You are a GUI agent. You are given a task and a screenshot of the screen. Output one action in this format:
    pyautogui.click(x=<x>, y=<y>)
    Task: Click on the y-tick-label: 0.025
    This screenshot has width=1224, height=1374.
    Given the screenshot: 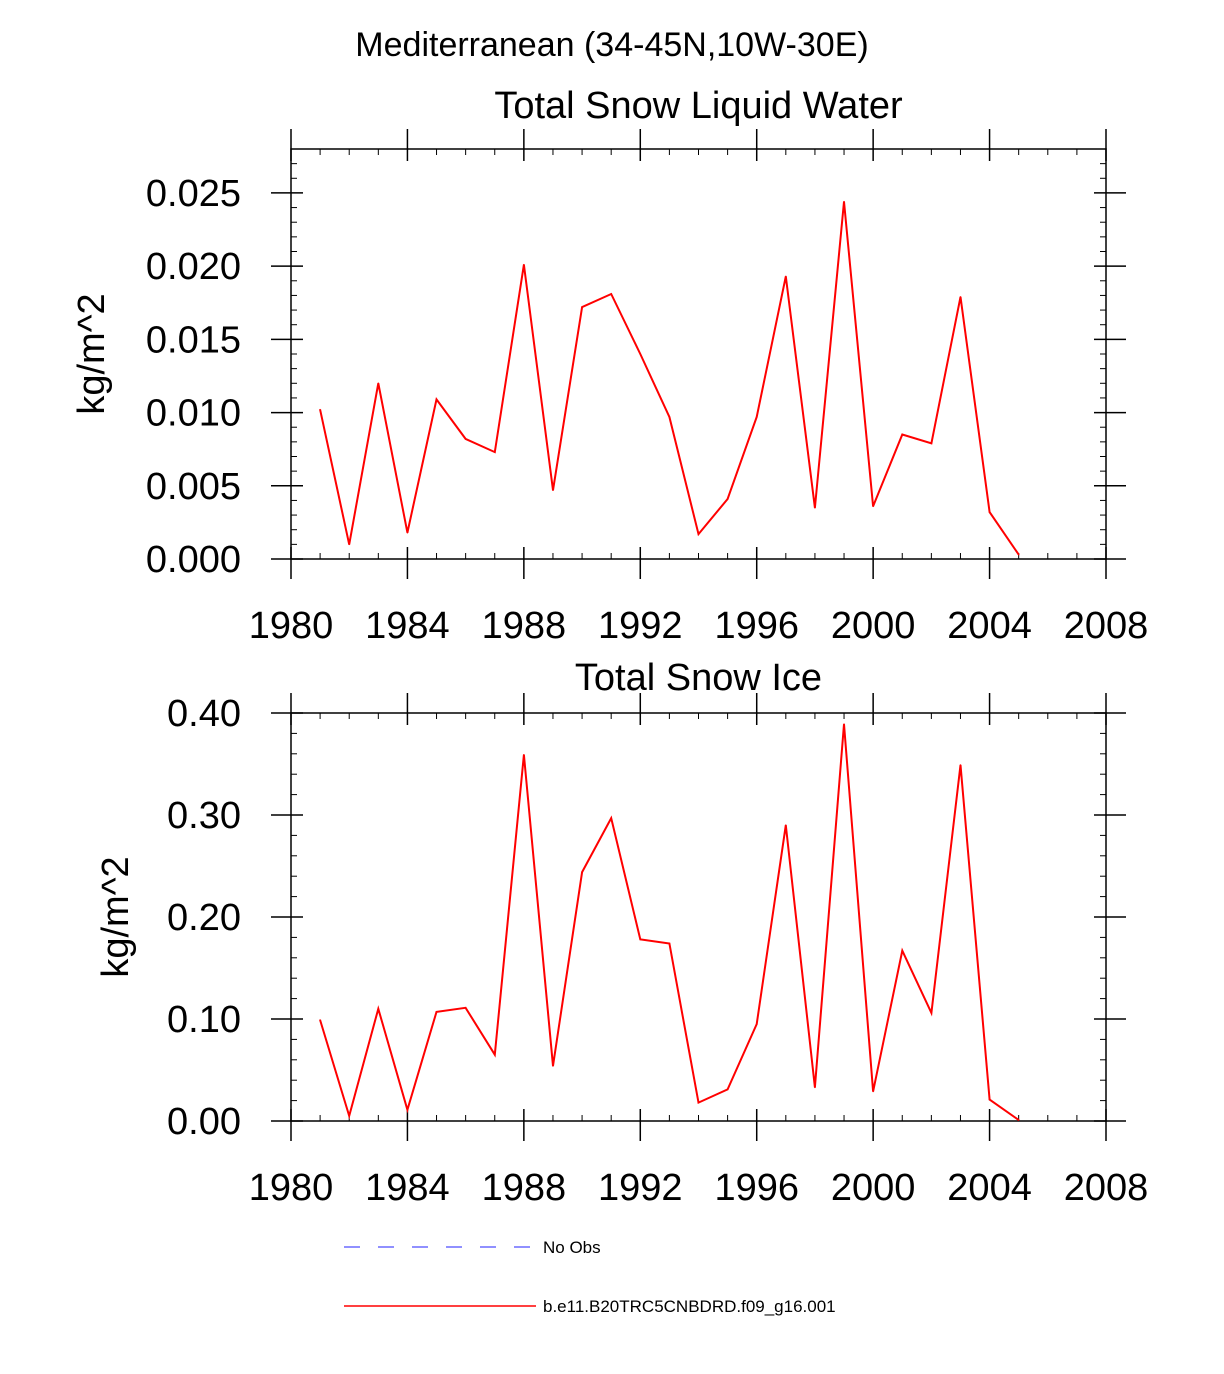 What is the action you would take?
    pyautogui.click(x=193, y=194)
    